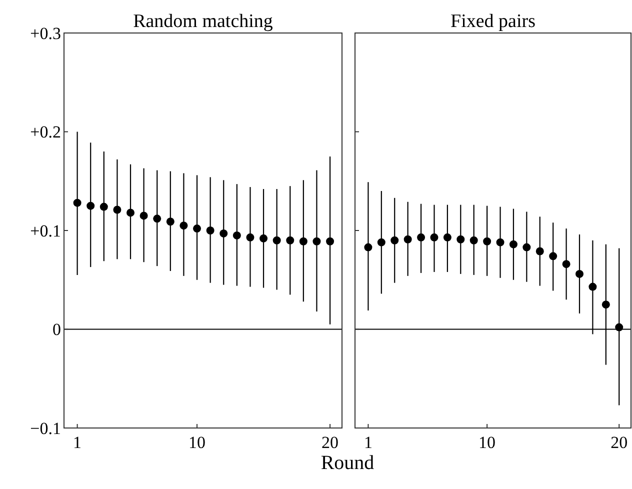  I want to click on y-tick-label: −0.1, so click(45, 428).